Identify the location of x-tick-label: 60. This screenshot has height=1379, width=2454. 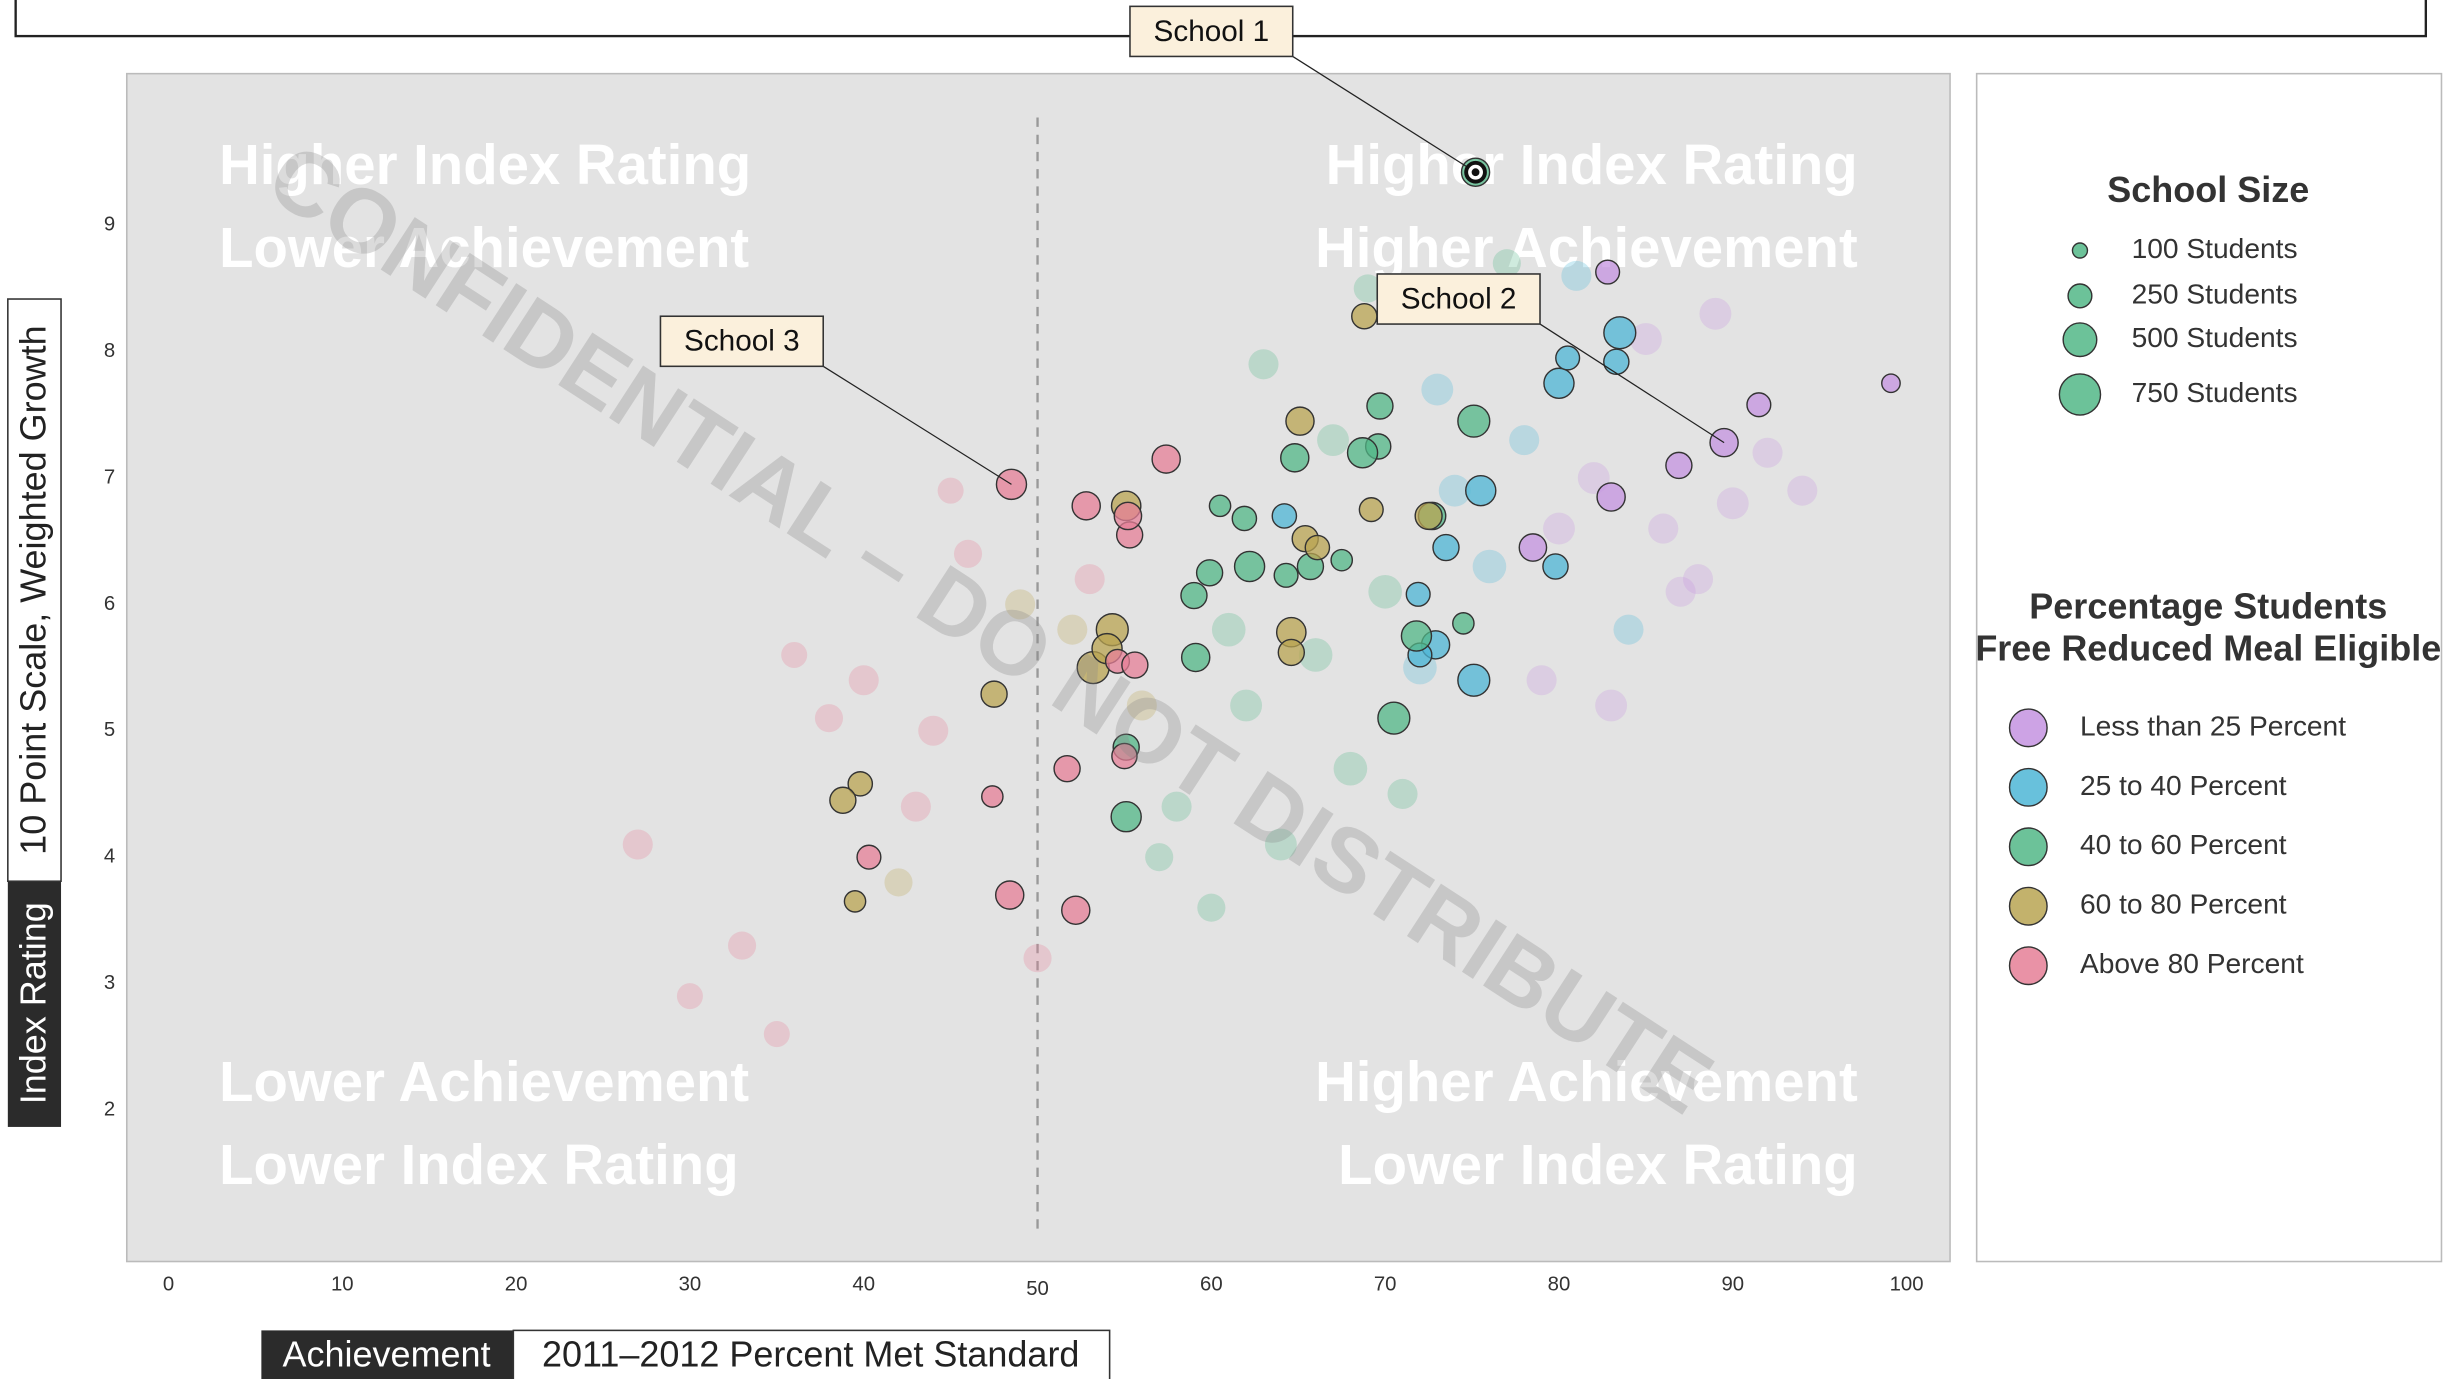
(1211, 1284).